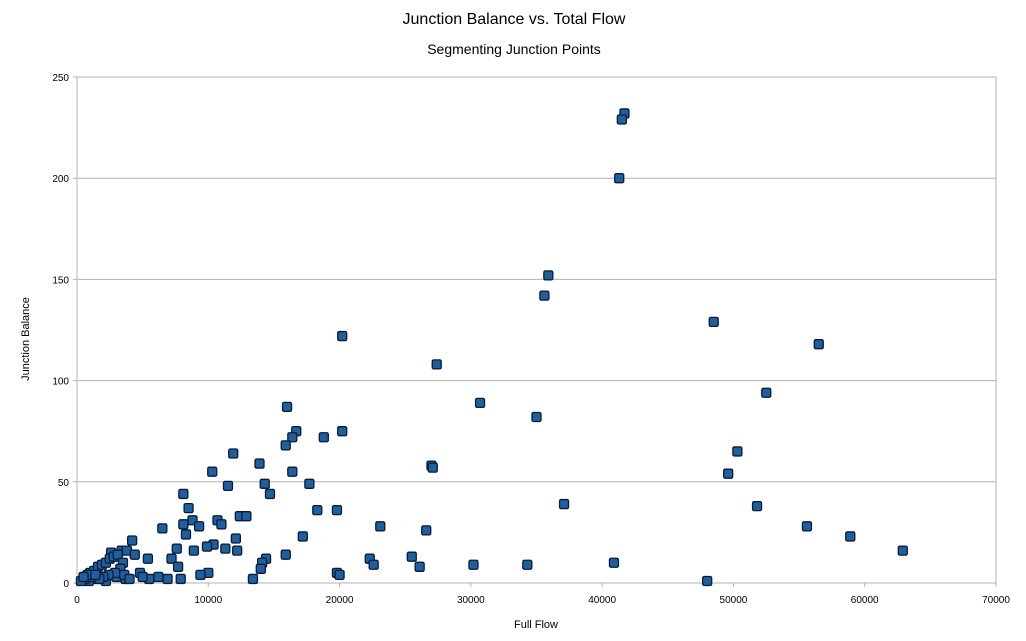  I want to click on x-tick-label: 60000, so click(865, 600).